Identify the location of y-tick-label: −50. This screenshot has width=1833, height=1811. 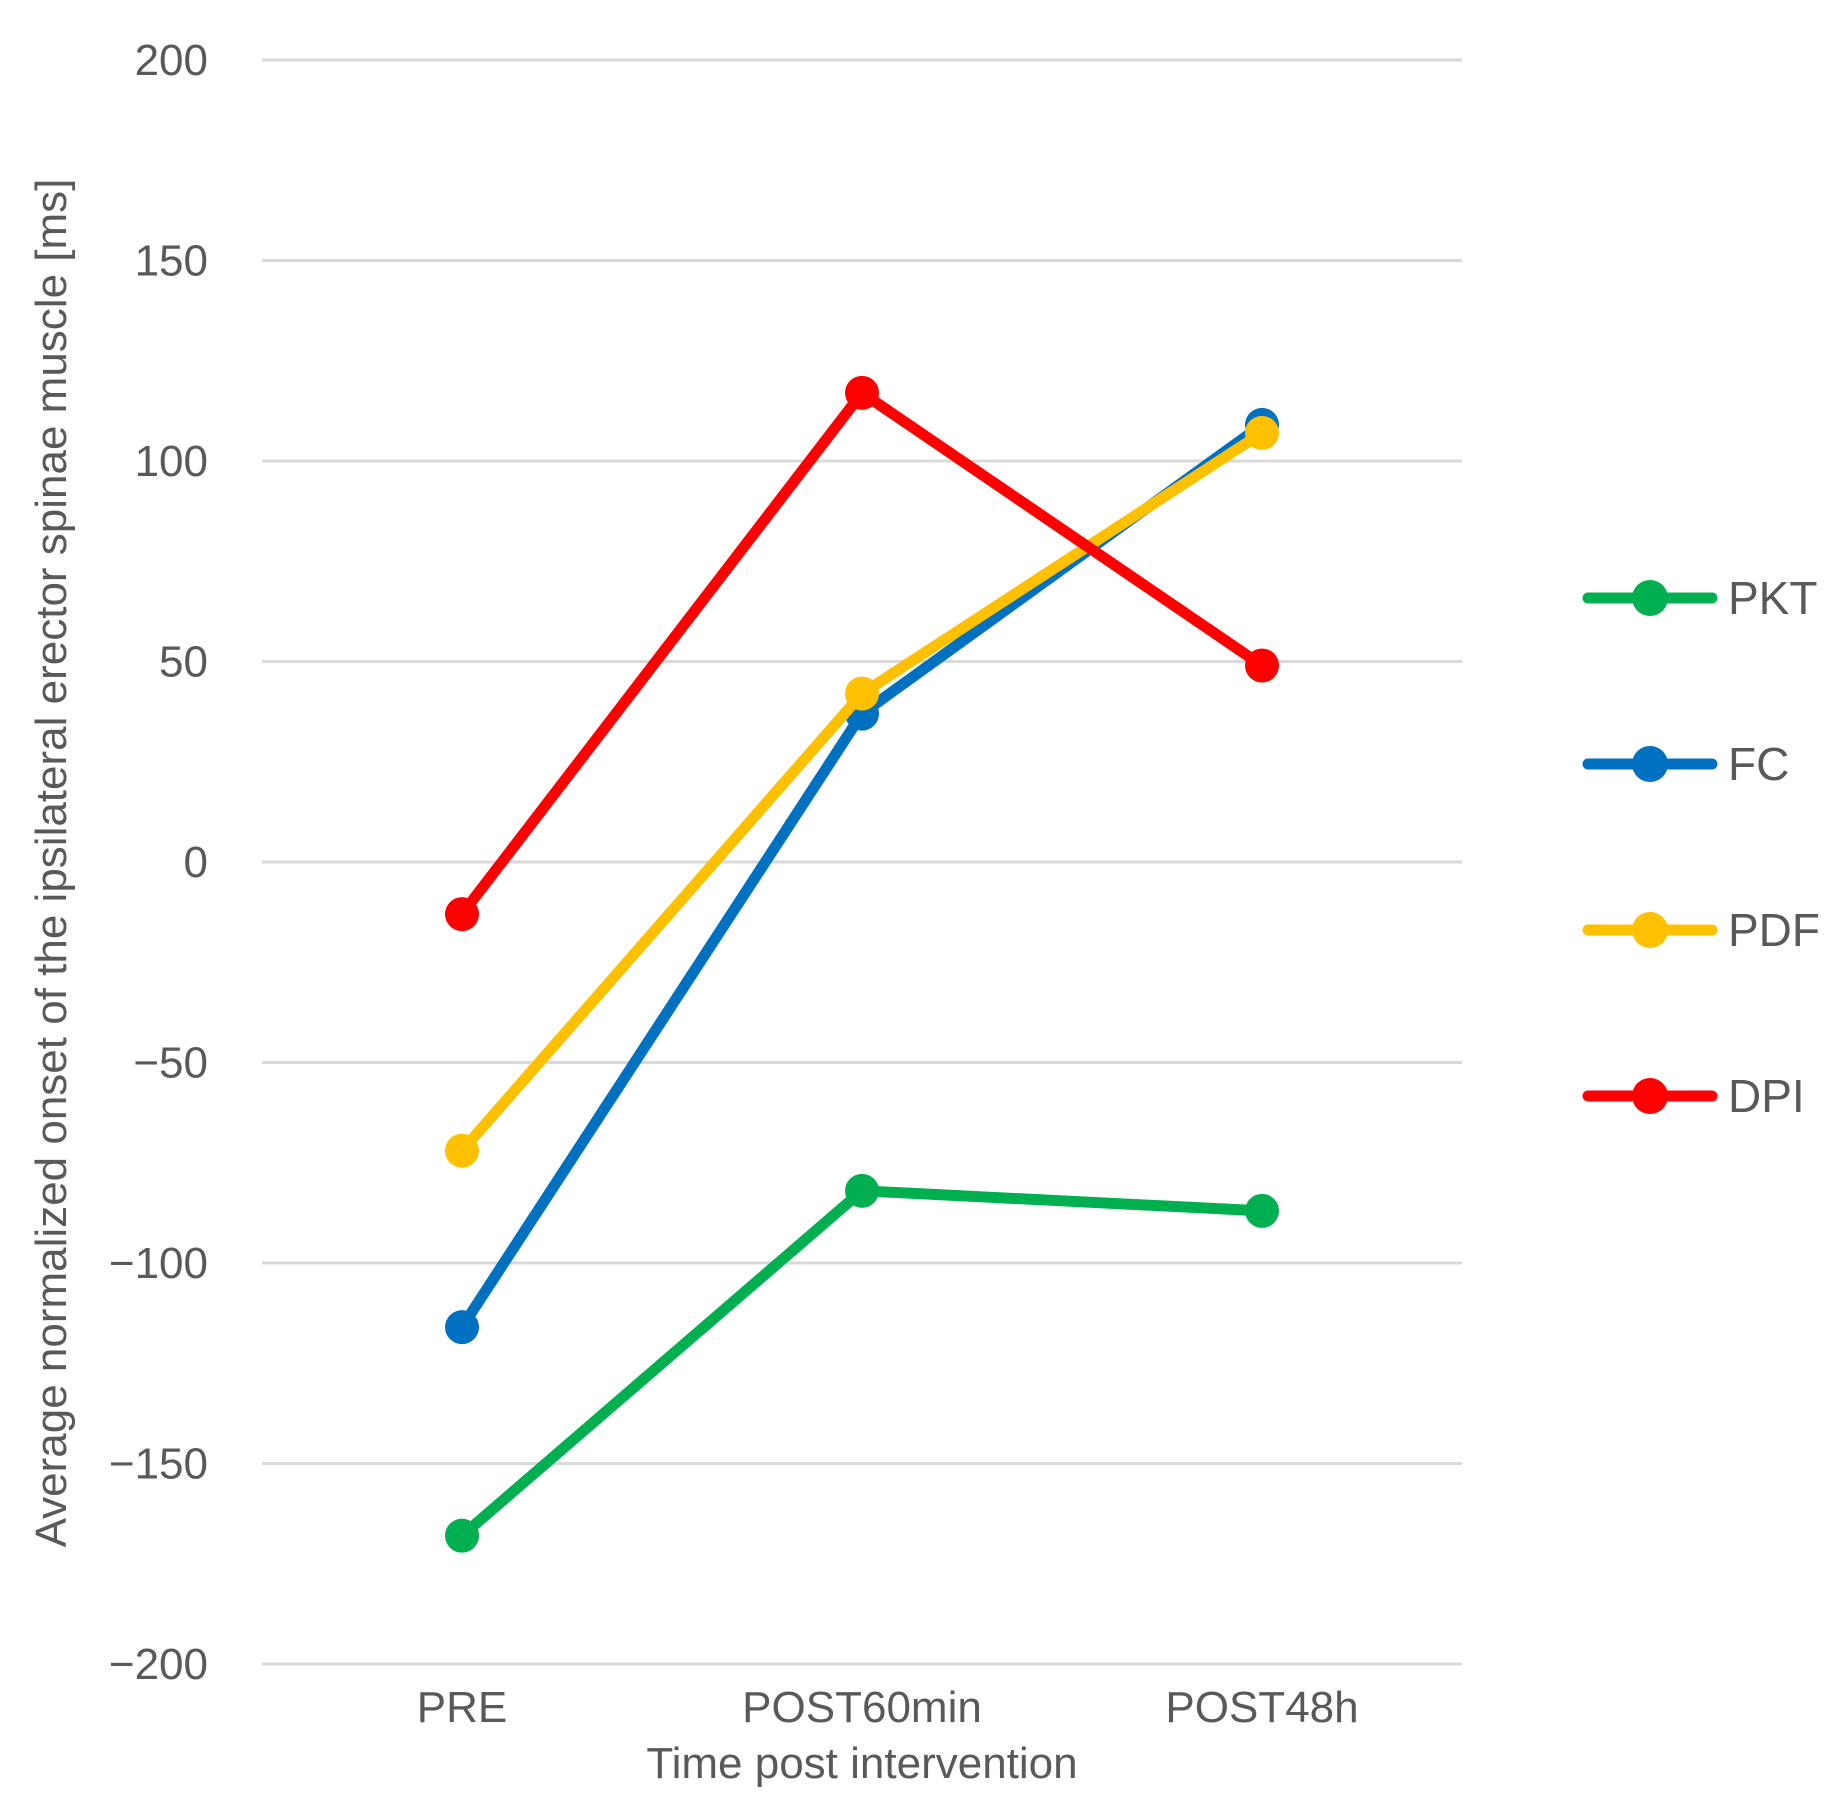
(170, 1063).